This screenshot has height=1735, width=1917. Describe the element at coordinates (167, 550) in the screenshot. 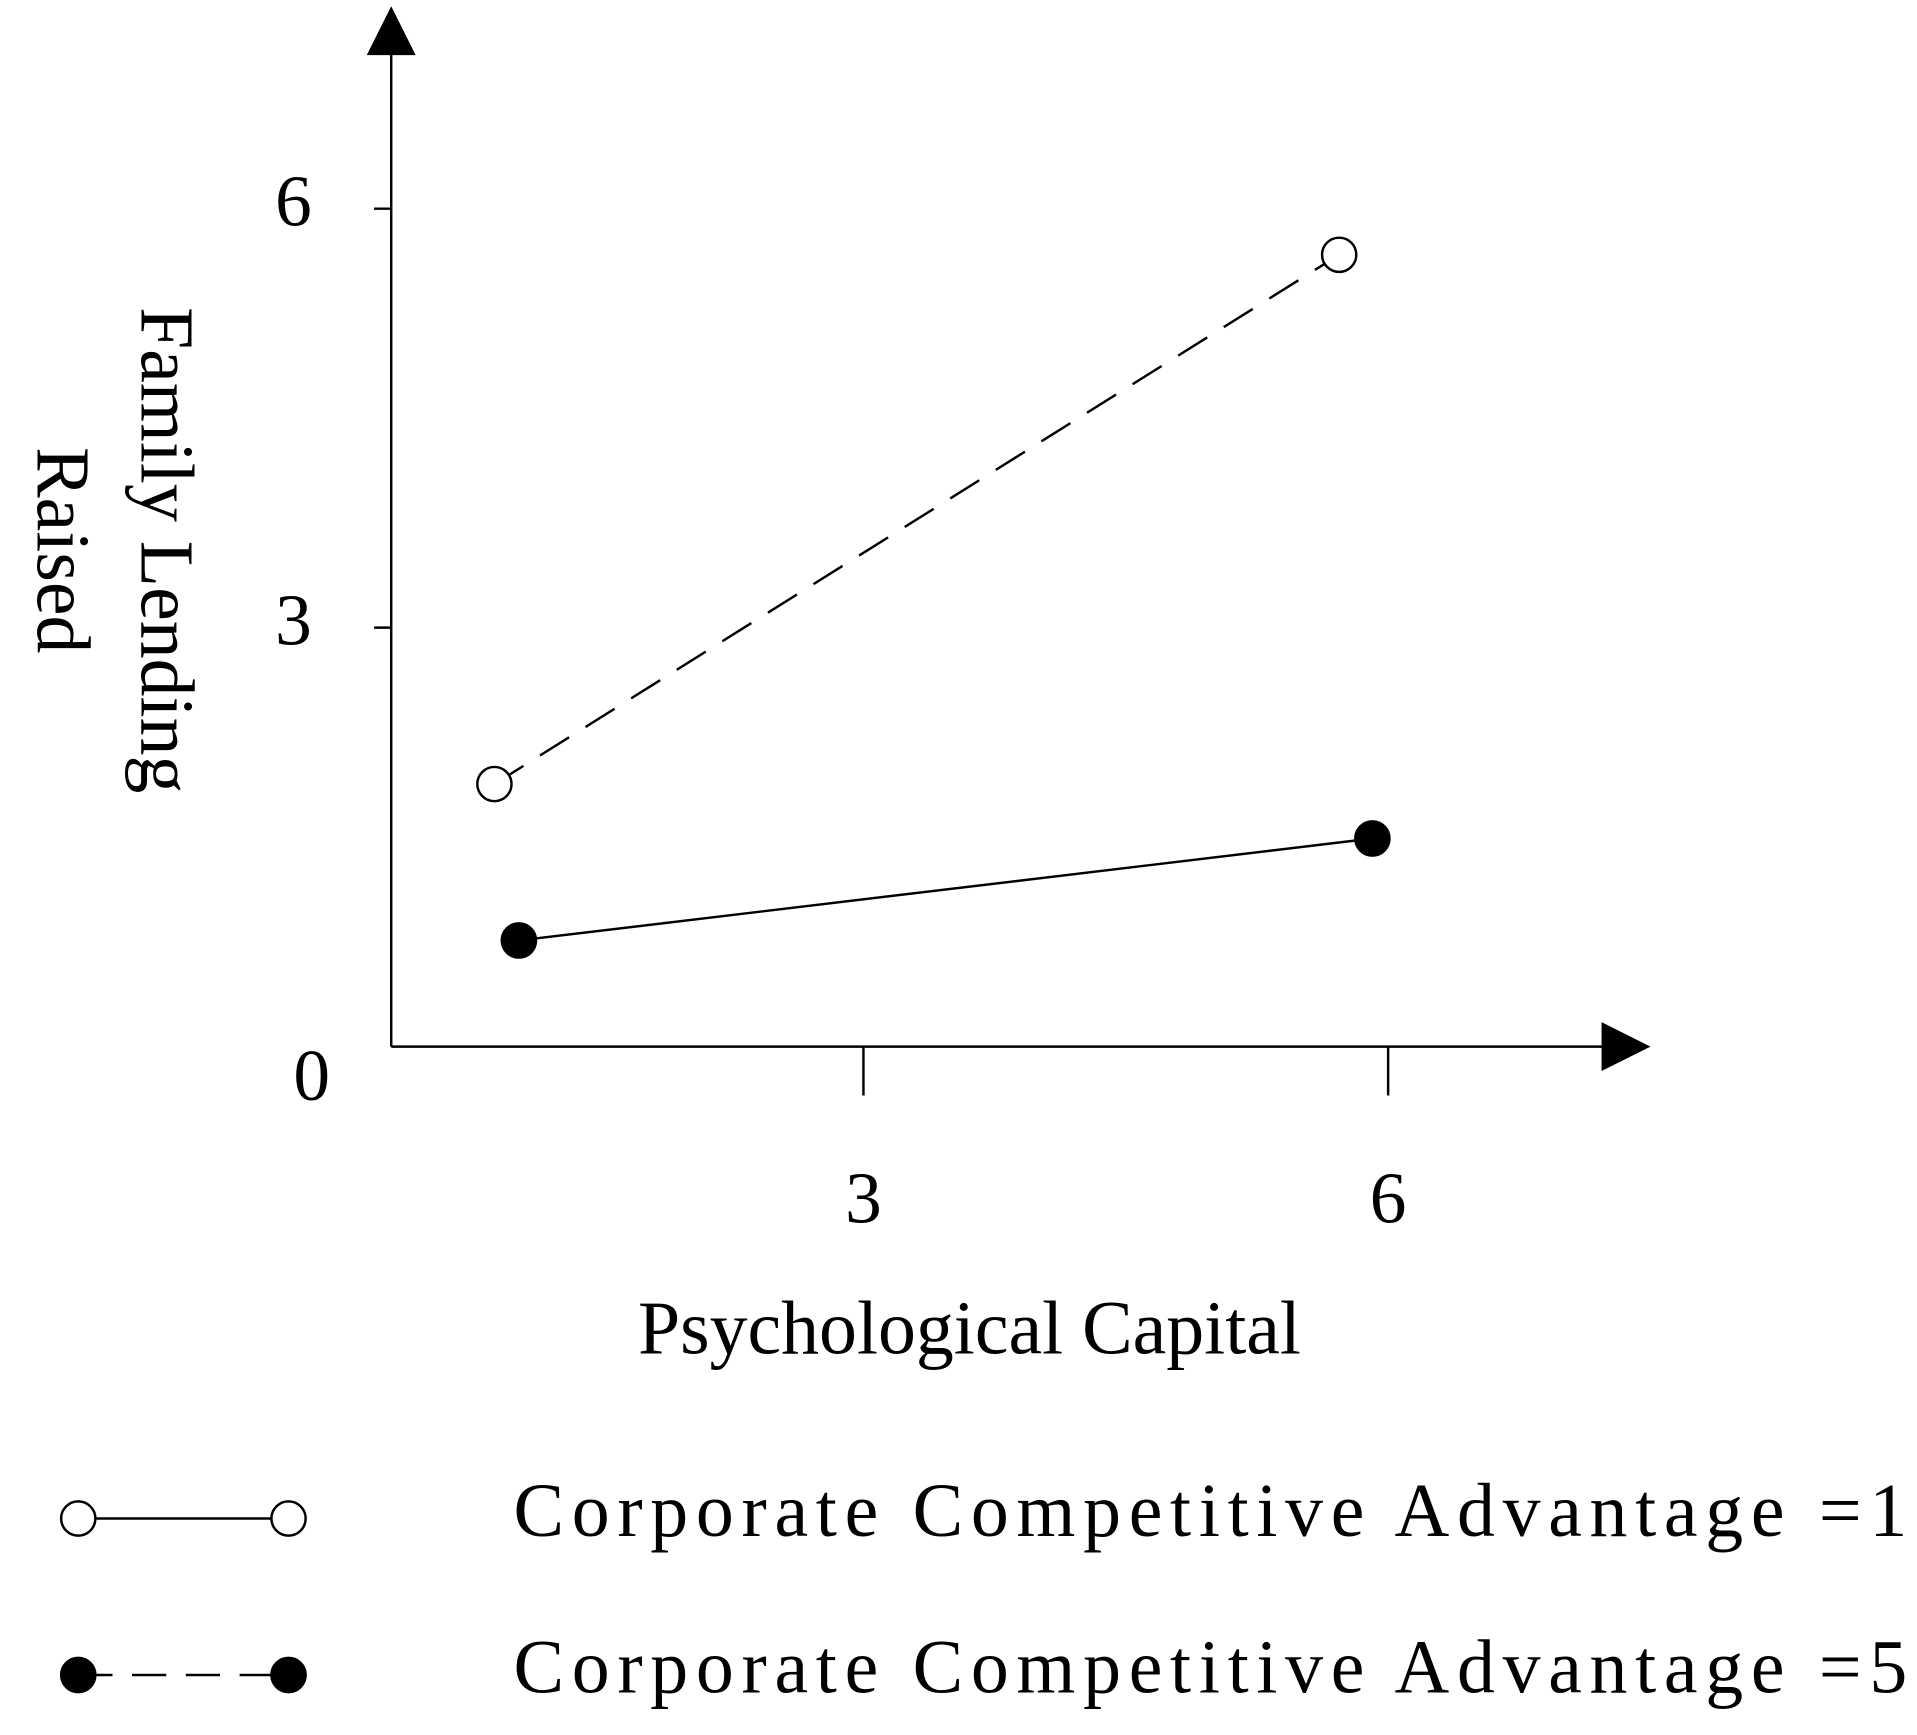

I see `y-axis-title: Family Lending` at that location.